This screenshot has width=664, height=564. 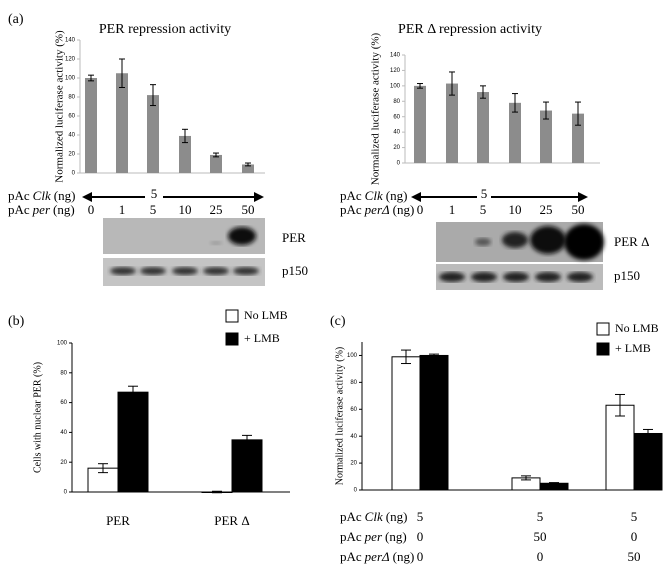 What do you see at coordinates (470, 29) in the screenshot?
I see `chart-title: PER Δ repression activity` at bounding box center [470, 29].